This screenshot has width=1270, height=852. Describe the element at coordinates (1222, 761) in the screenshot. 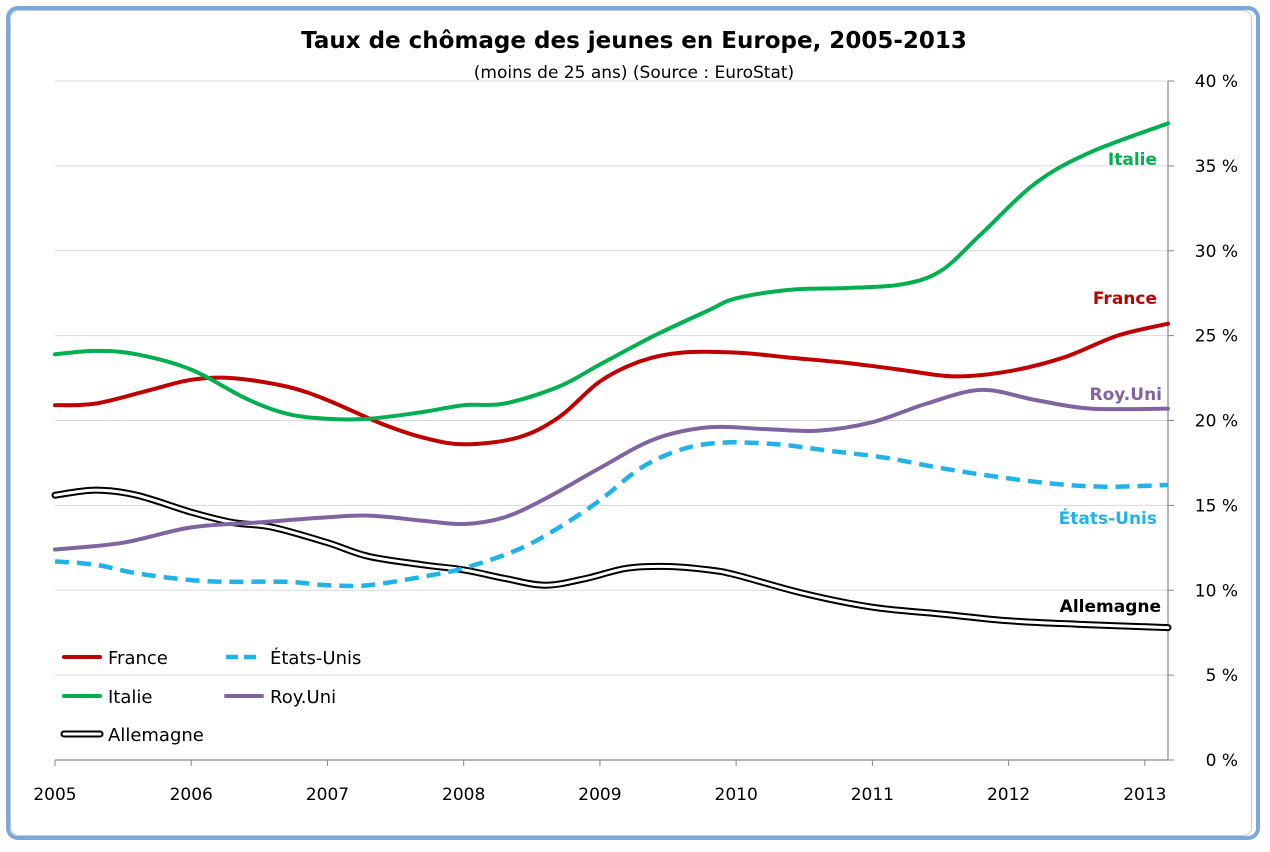

I see `y-tick-label: 0 %` at that location.